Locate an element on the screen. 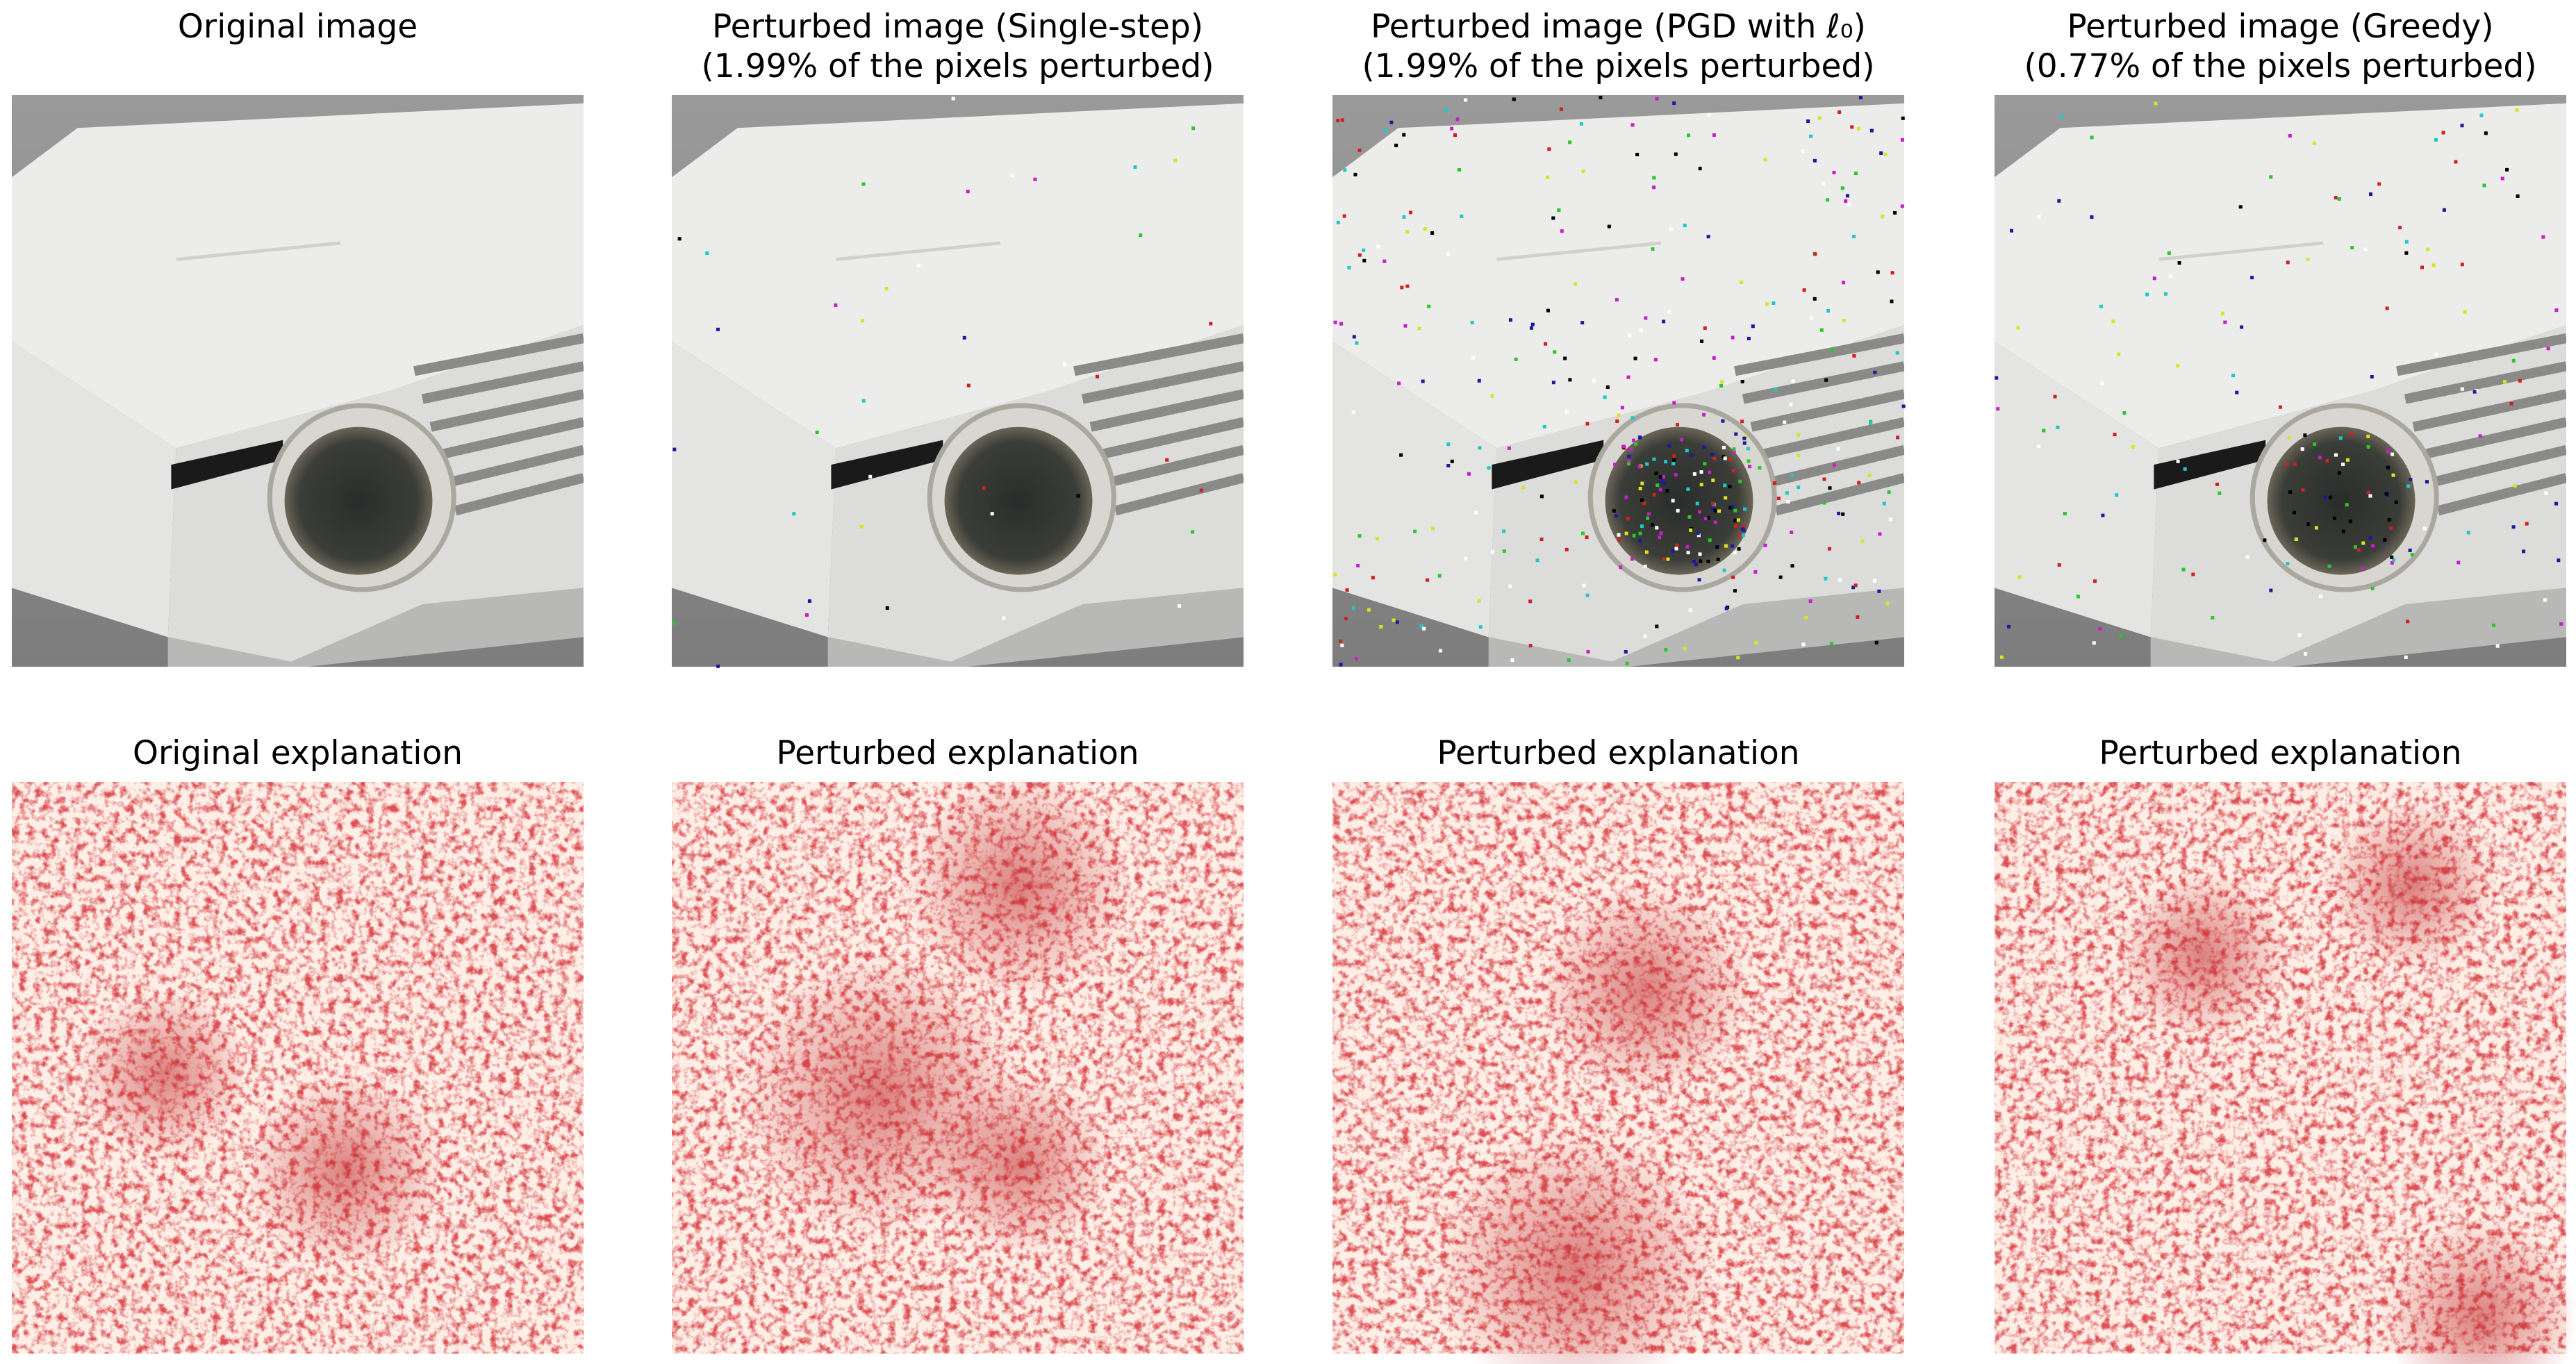 The image size is (2576, 1364). panel-subtitle: (1.99% of the pixels perturbed) is located at coordinates (1618, 66).